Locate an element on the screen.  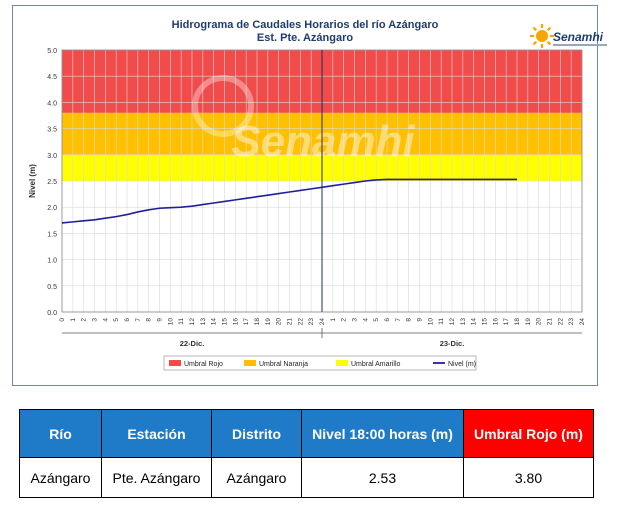
day-label: 22-Dic. is located at coordinates (192, 343).